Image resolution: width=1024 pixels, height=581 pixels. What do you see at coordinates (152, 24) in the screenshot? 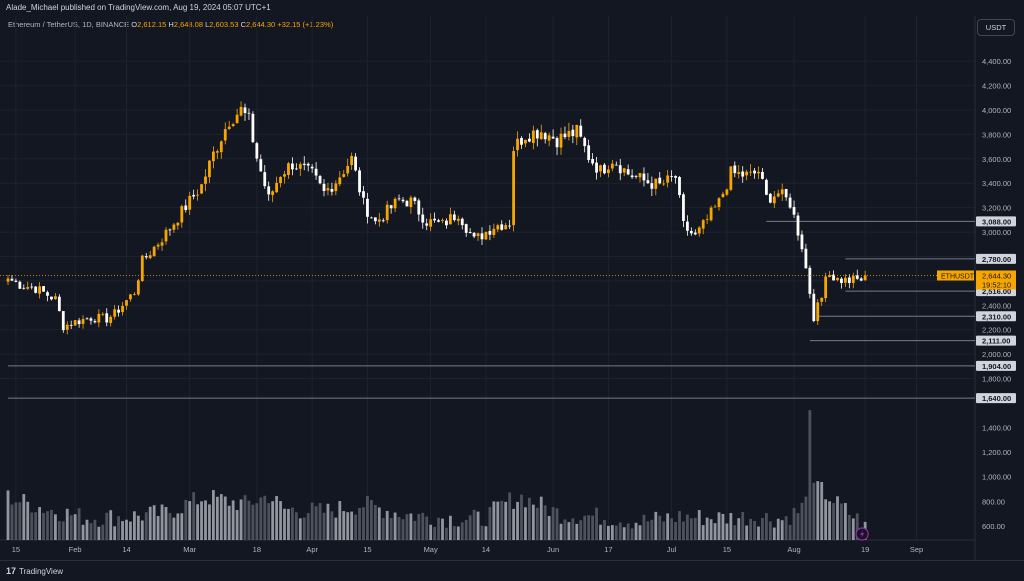
I see `open-value: 2,612.15` at bounding box center [152, 24].